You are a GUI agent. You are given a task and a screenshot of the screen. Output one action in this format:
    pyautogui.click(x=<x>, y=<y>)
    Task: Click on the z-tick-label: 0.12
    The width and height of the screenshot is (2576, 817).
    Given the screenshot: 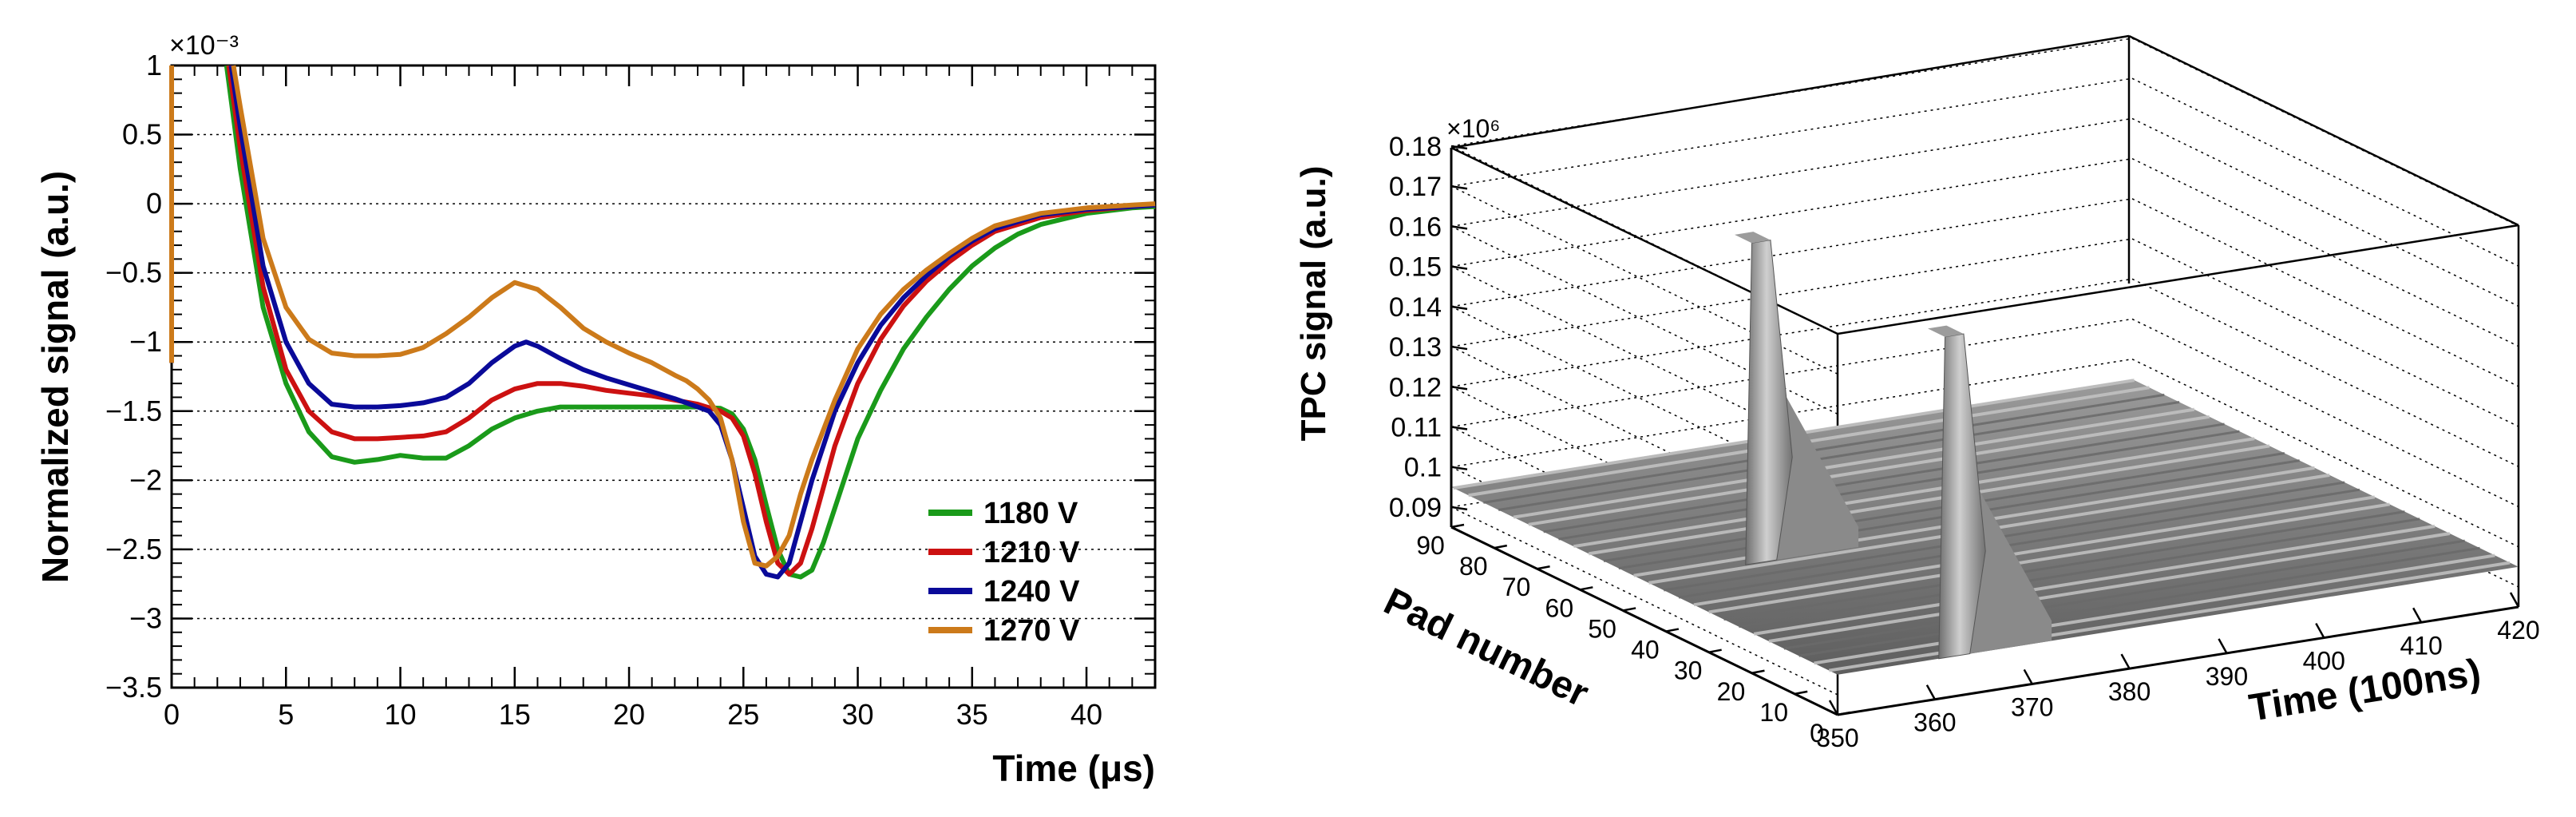 What is the action you would take?
    pyautogui.click(x=1416, y=387)
    